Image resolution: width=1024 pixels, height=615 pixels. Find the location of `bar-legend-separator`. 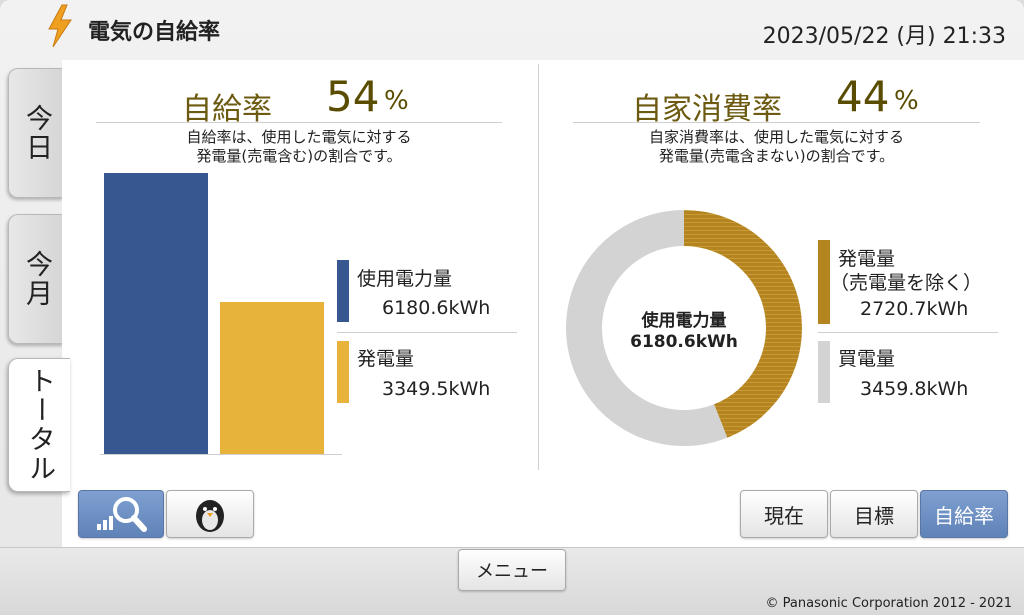

bar-legend-separator is located at coordinates (427, 332).